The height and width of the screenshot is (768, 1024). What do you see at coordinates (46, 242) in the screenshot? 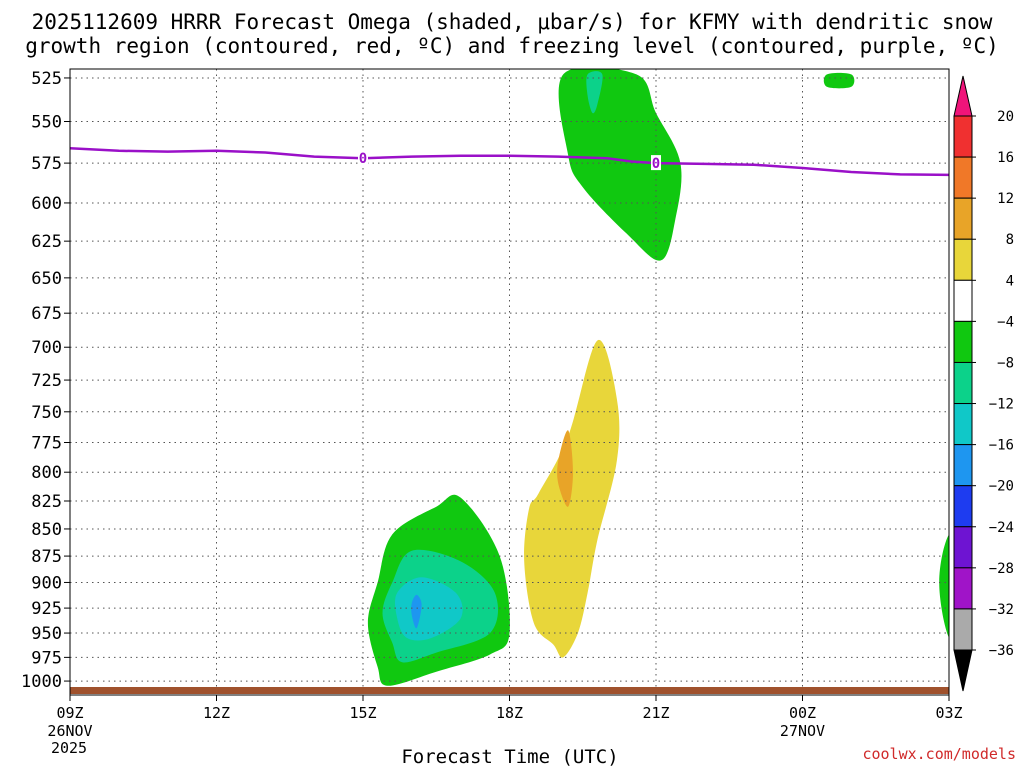
I see `y-tick-label-4: 625` at bounding box center [46, 242].